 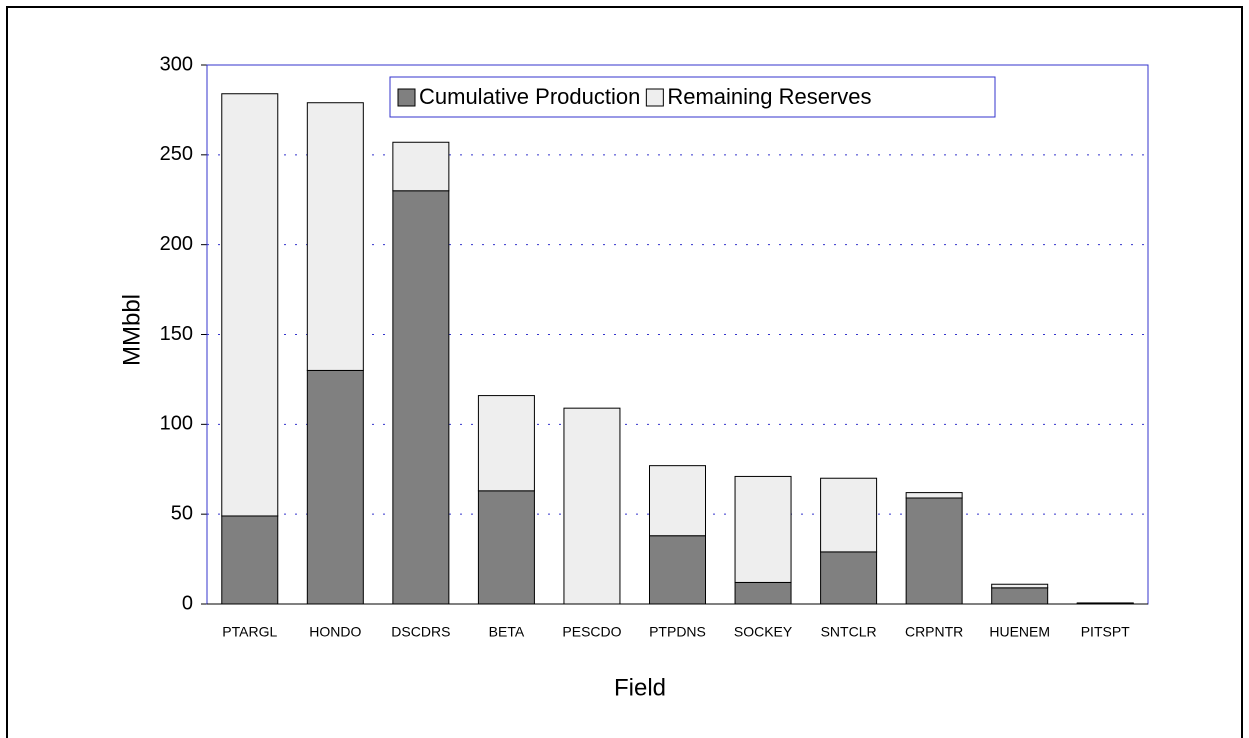 What do you see at coordinates (176, 244) in the screenshot?
I see `y-tick-label: 200` at bounding box center [176, 244].